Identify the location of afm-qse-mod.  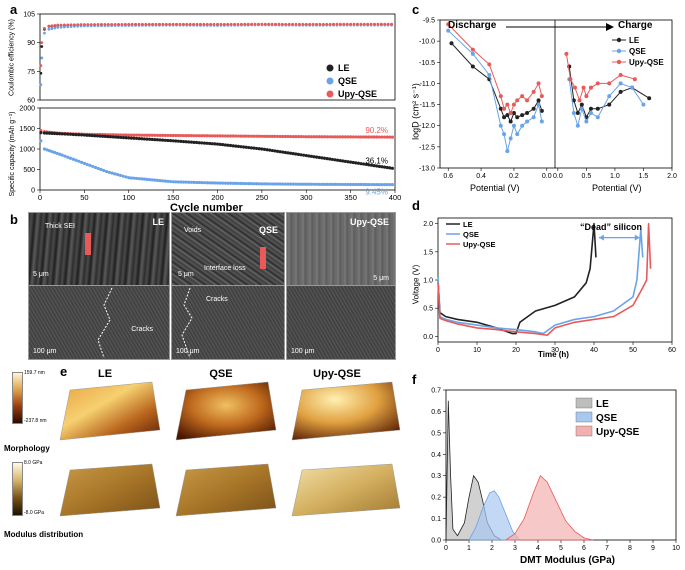
(226, 490).